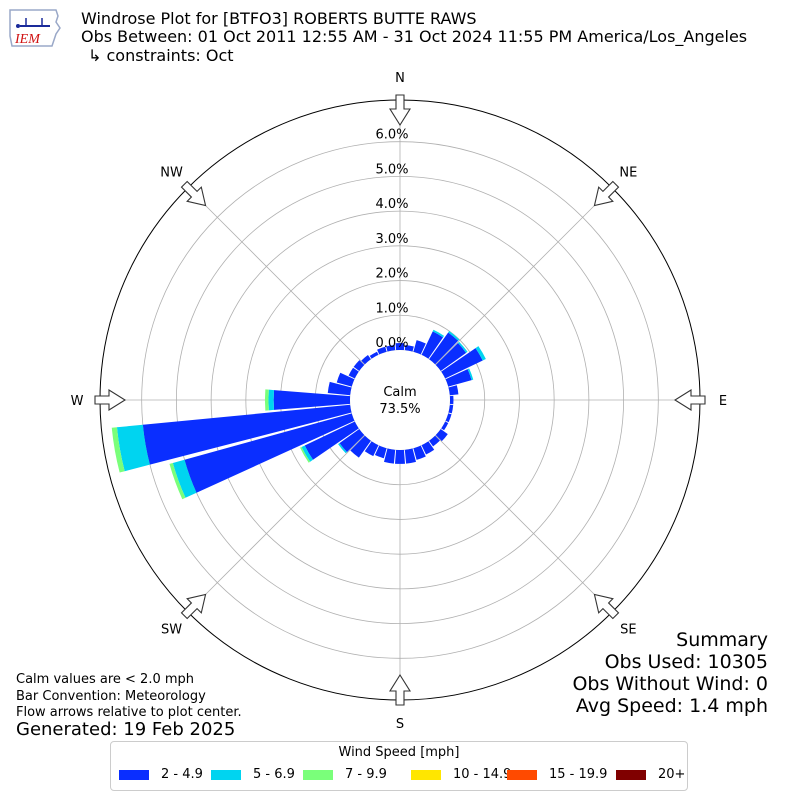 This screenshot has width=800, height=800. I want to click on radial-tick-label-4: 4.0%, so click(391, 204).